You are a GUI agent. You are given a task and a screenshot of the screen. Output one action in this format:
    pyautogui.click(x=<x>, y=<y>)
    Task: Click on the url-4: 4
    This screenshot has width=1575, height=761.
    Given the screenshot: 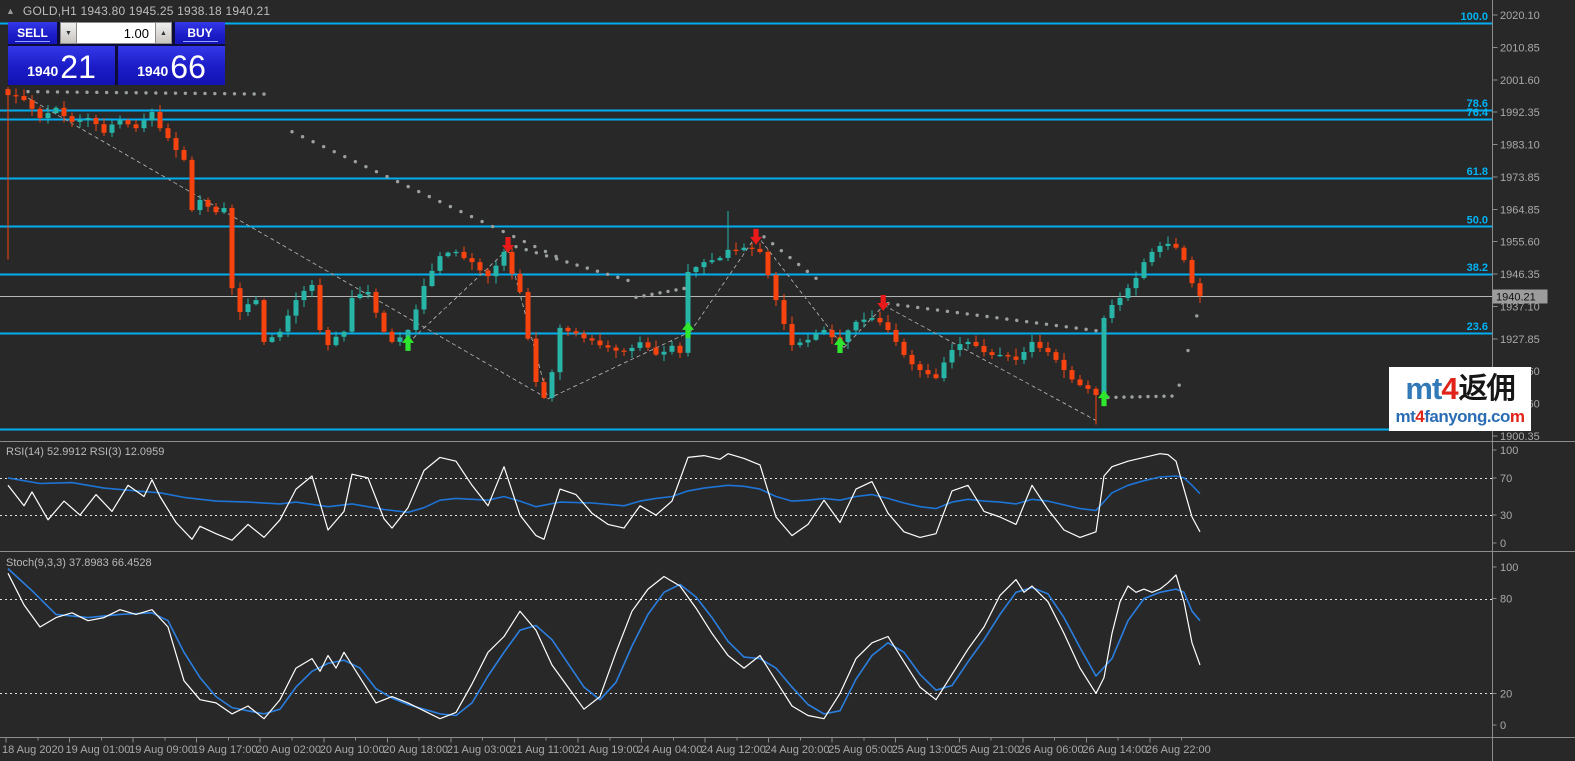 What is the action you would take?
    pyautogui.click(x=1420, y=416)
    